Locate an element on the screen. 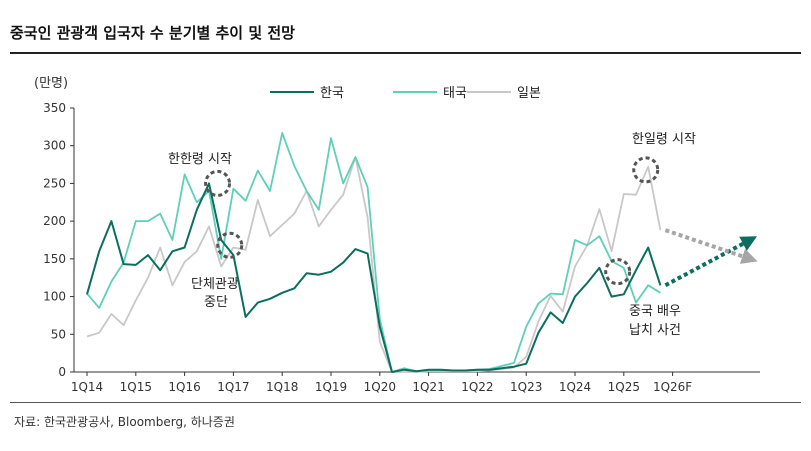 This screenshot has height=451, width=811. source-note: 자료: 한국관광공사, Bloomberg, 하나증권 is located at coordinates (124, 422).